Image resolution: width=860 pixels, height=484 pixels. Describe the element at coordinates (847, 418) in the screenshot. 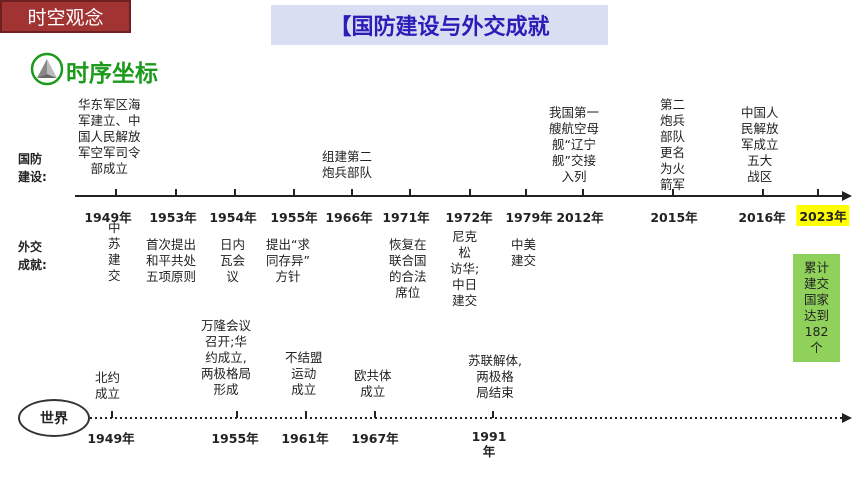

I see `world-timeline-arrow` at that location.